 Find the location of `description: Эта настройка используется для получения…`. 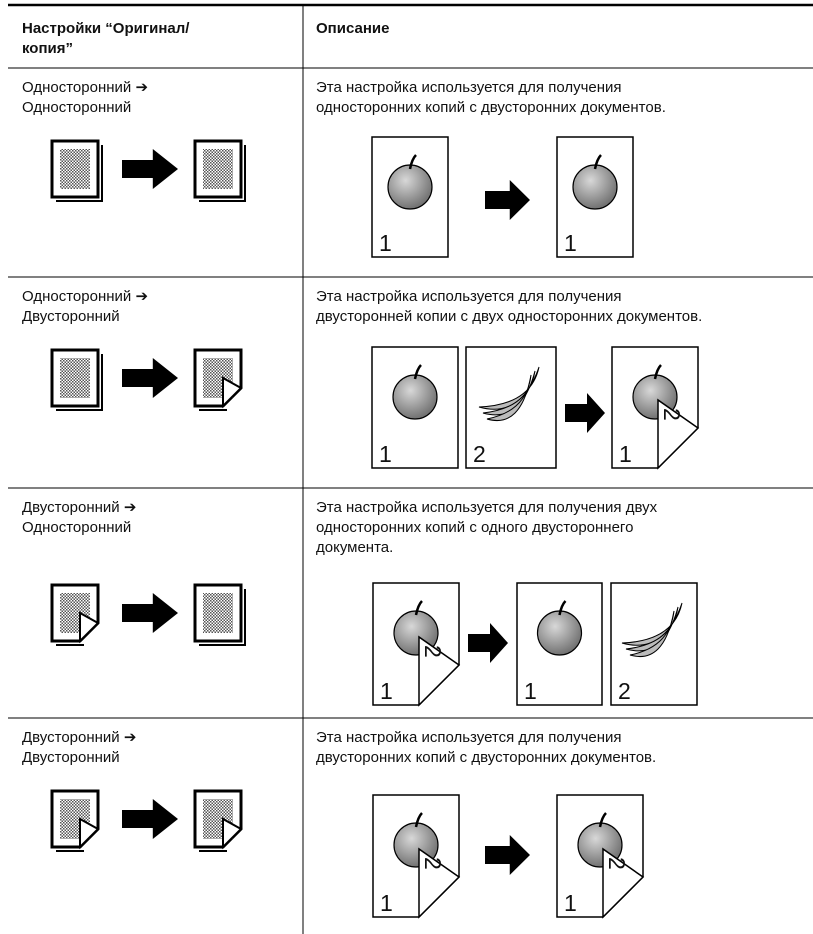

description: Эта настройка используется для получения… is located at coordinates (487, 507).